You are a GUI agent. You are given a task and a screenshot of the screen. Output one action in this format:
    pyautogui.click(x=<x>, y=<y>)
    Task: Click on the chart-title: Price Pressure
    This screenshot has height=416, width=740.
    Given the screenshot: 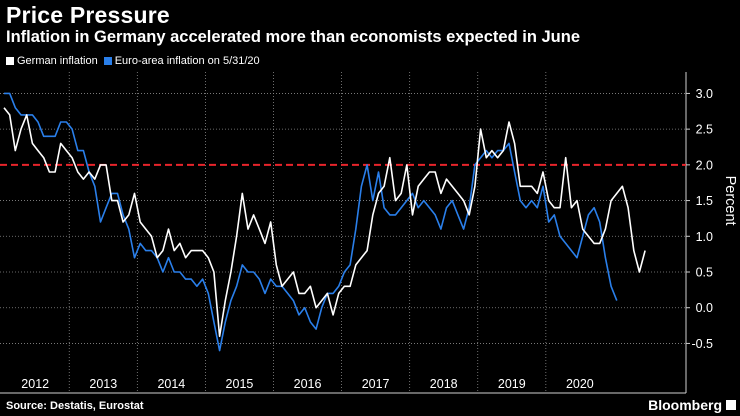 What is the action you would take?
    pyautogui.click(x=88, y=15)
    